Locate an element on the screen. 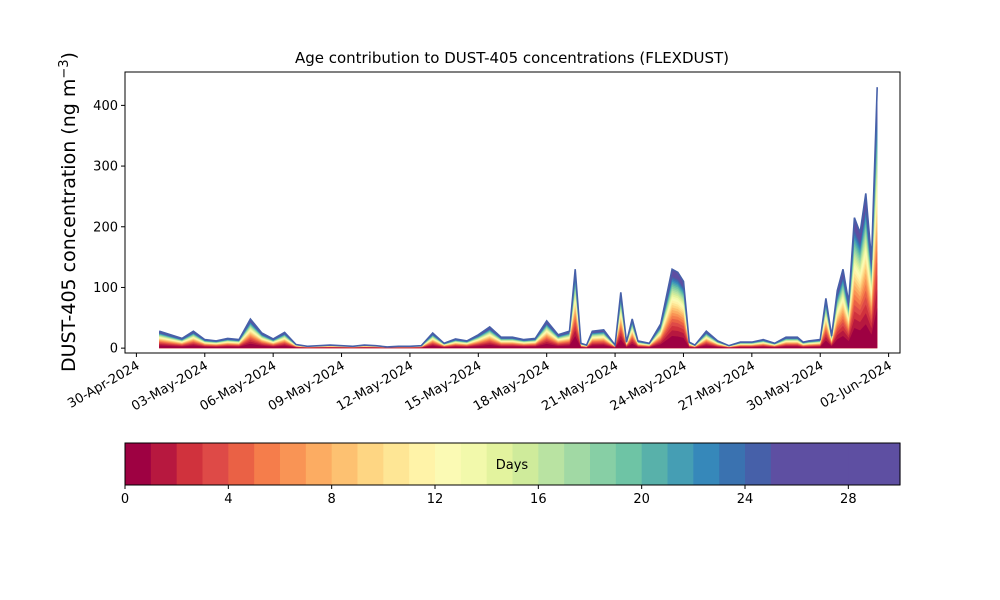 The width and height of the screenshot is (1000, 600). y-axis-label-main: DUST-405 concentration (ng m is located at coordinates (69, 225).